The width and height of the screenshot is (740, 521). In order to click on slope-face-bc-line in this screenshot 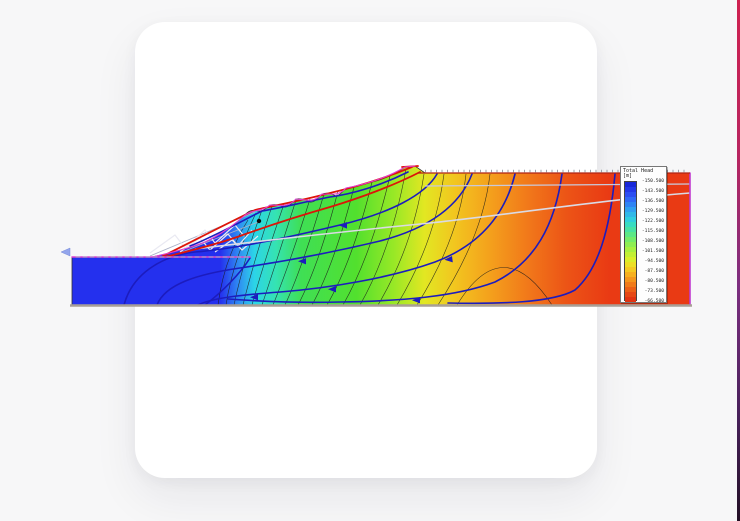, I will do `click(283, 211)`.